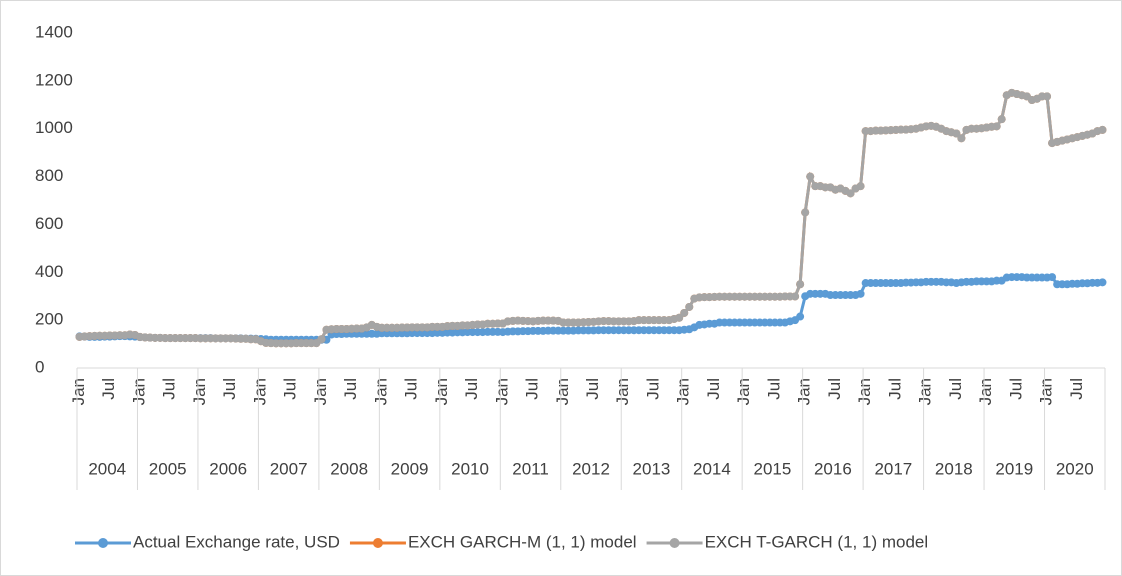  Describe the element at coordinates (893, 468) in the screenshot. I see `year-label: 2017` at that location.